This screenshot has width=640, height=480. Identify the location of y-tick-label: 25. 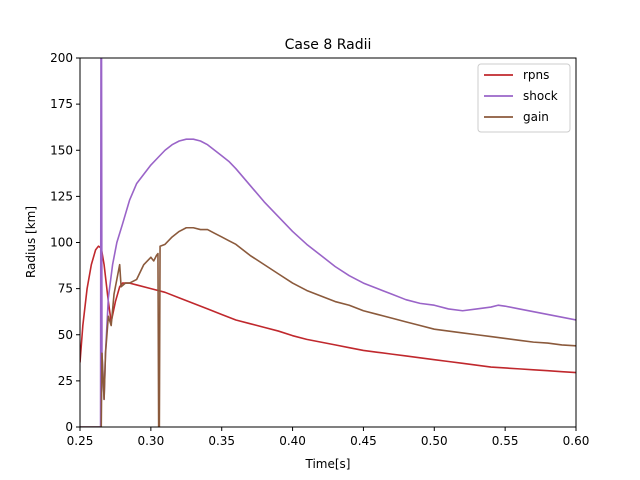
(65, 381).